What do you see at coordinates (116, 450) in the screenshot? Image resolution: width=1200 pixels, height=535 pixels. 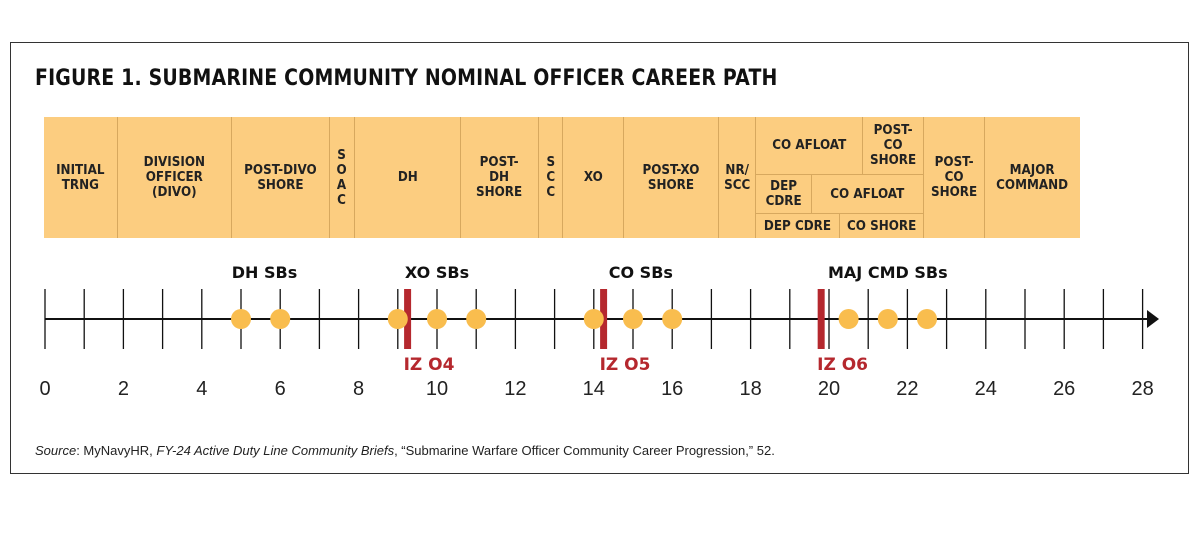 I see `source-text-1: : MyNavyHR,` at bounding box center [116, 450].